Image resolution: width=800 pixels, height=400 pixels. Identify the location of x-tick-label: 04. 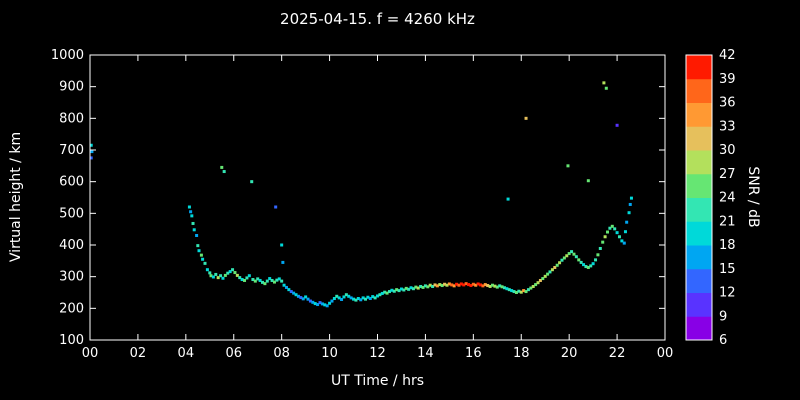
(186, 353).